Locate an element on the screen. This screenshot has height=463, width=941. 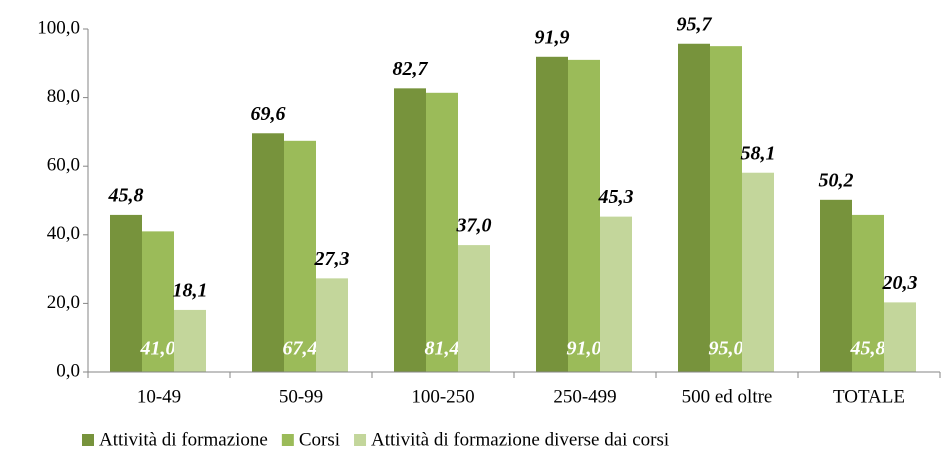
data-label: 37,0 is located at coordinates (474, 226).